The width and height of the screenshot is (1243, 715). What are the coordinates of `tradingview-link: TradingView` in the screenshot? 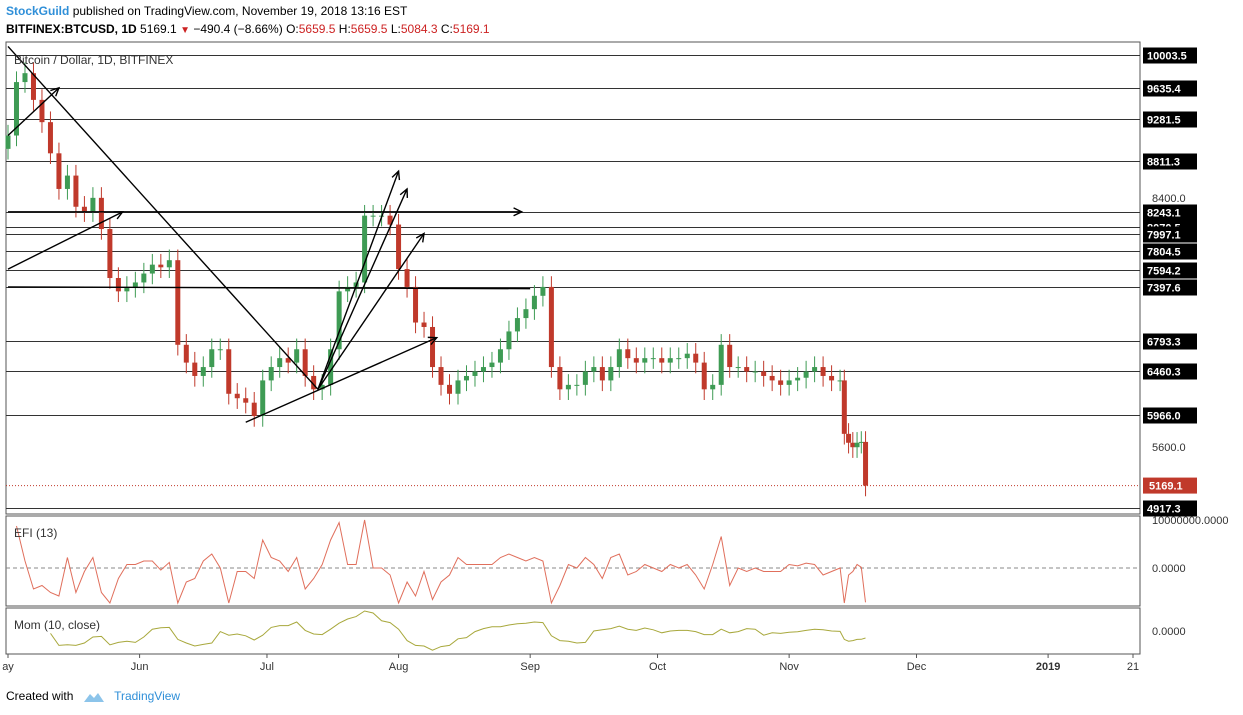 It's located at (147, 696).